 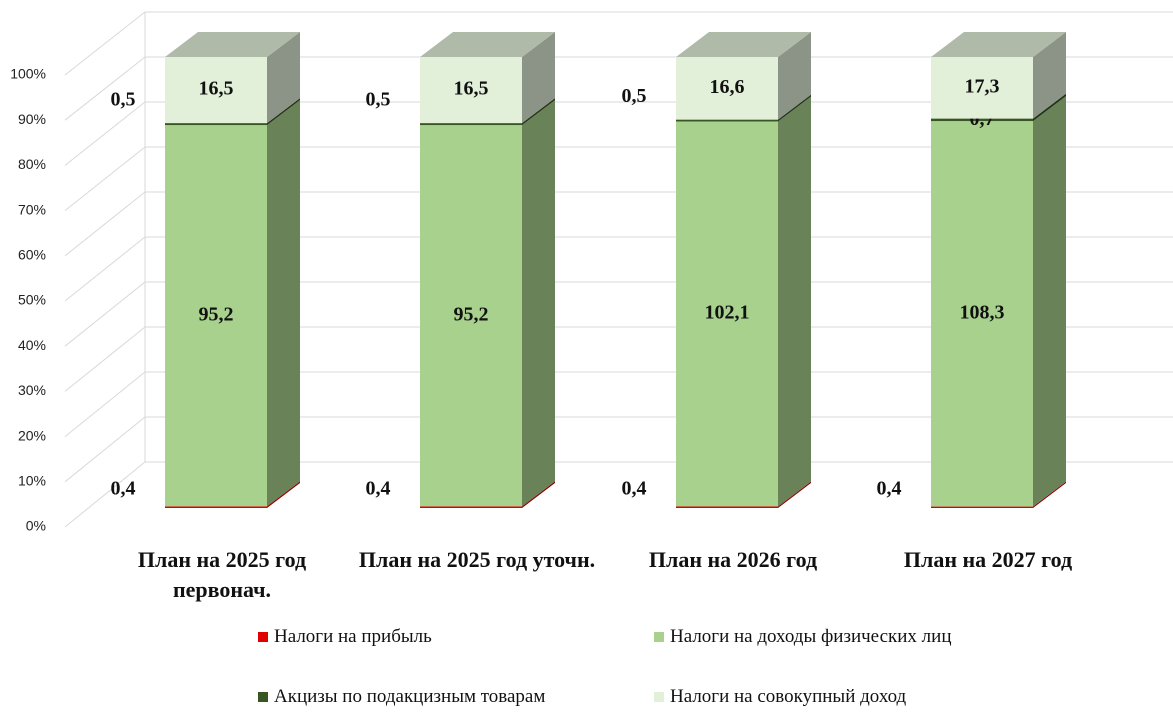 I want to click on value-label: 108,3, so click(x=982, y=312).